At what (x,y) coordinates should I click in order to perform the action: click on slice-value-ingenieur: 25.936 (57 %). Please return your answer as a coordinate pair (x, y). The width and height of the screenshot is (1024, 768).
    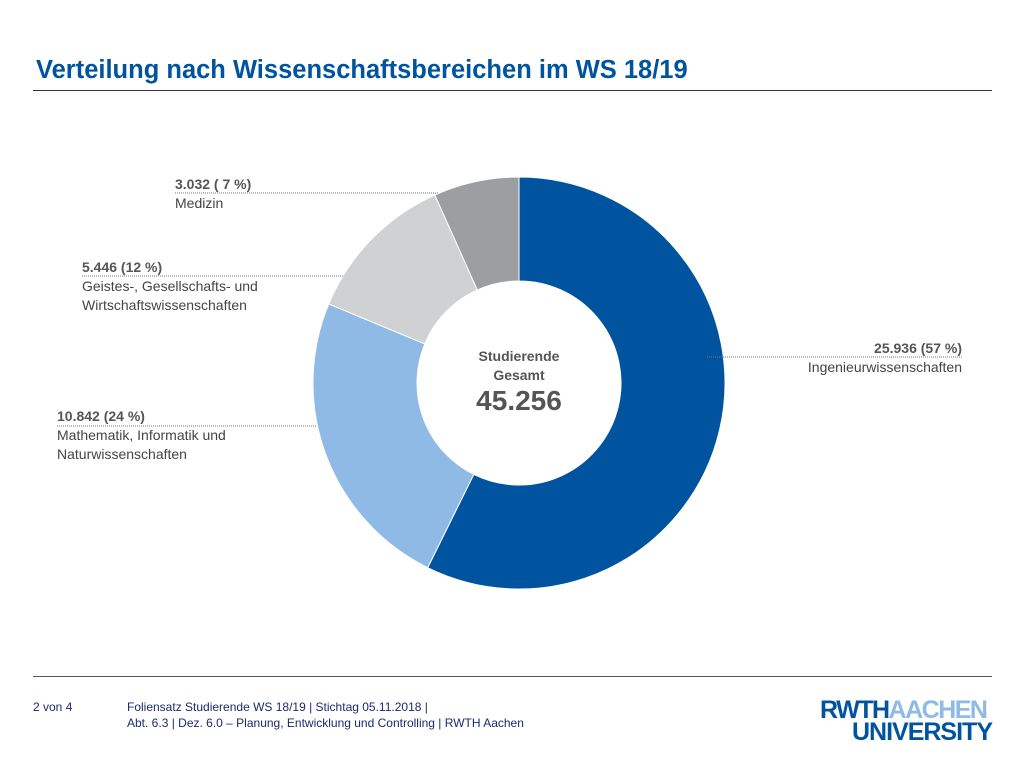
    Looking at the image, I should click on (918, 348).